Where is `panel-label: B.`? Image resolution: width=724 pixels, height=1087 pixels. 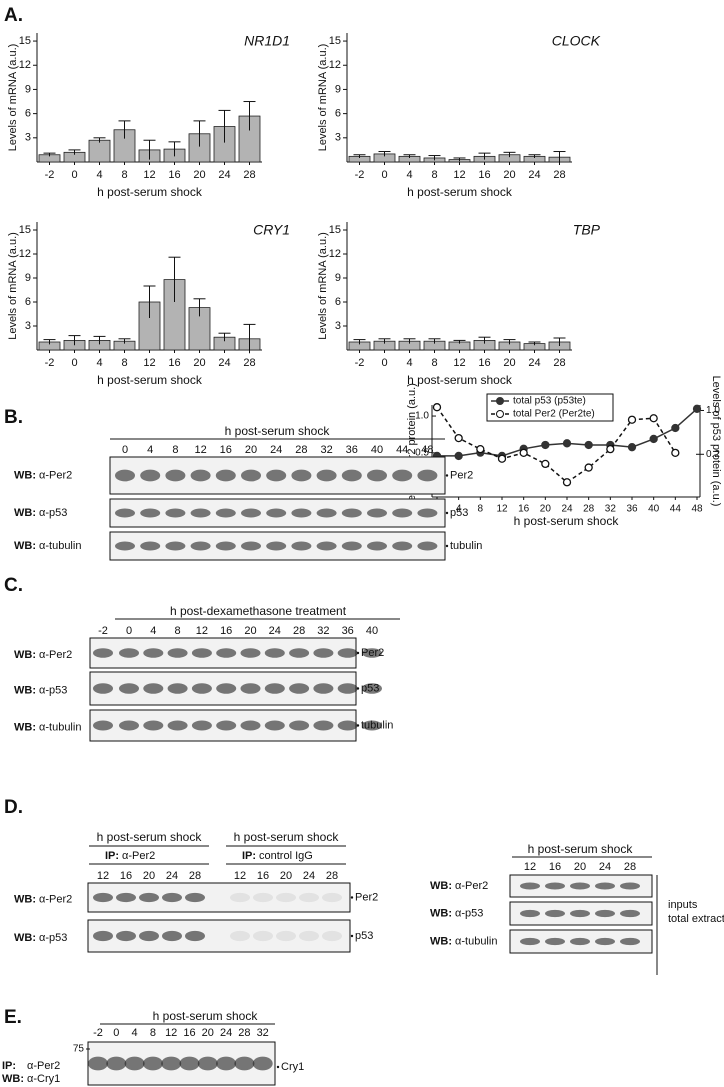
panel-label: B. is located at coordinates (13, 417).